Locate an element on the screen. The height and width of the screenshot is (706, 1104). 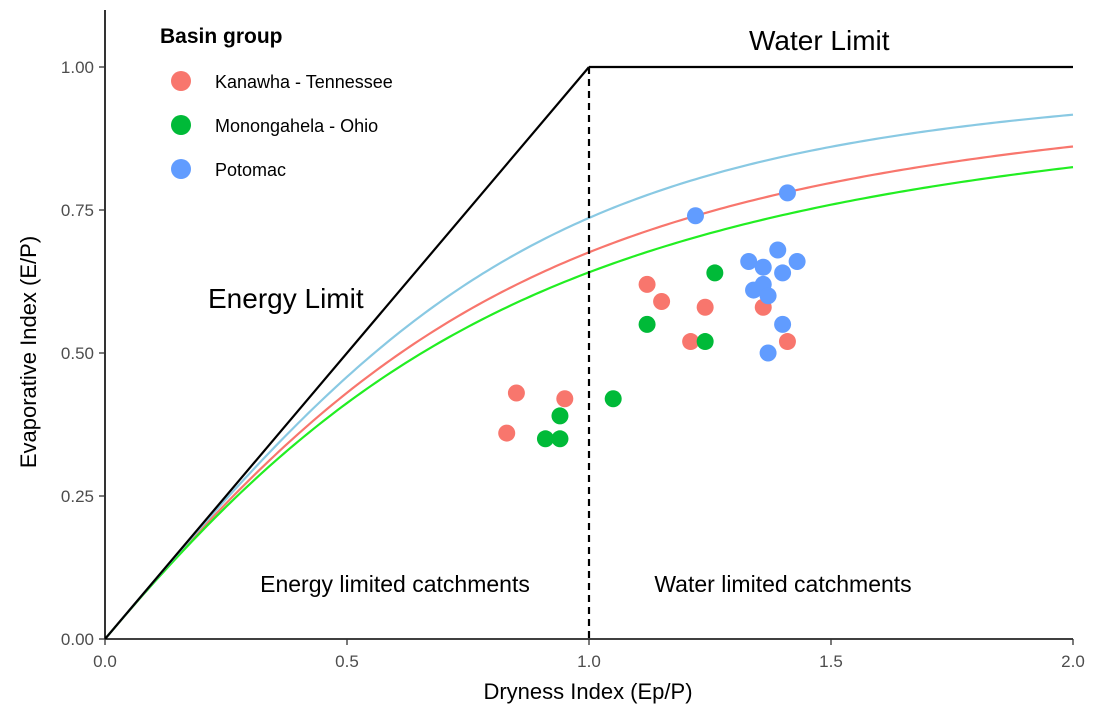
legend-label-2: Potomac is located at coordinates (250, 170).